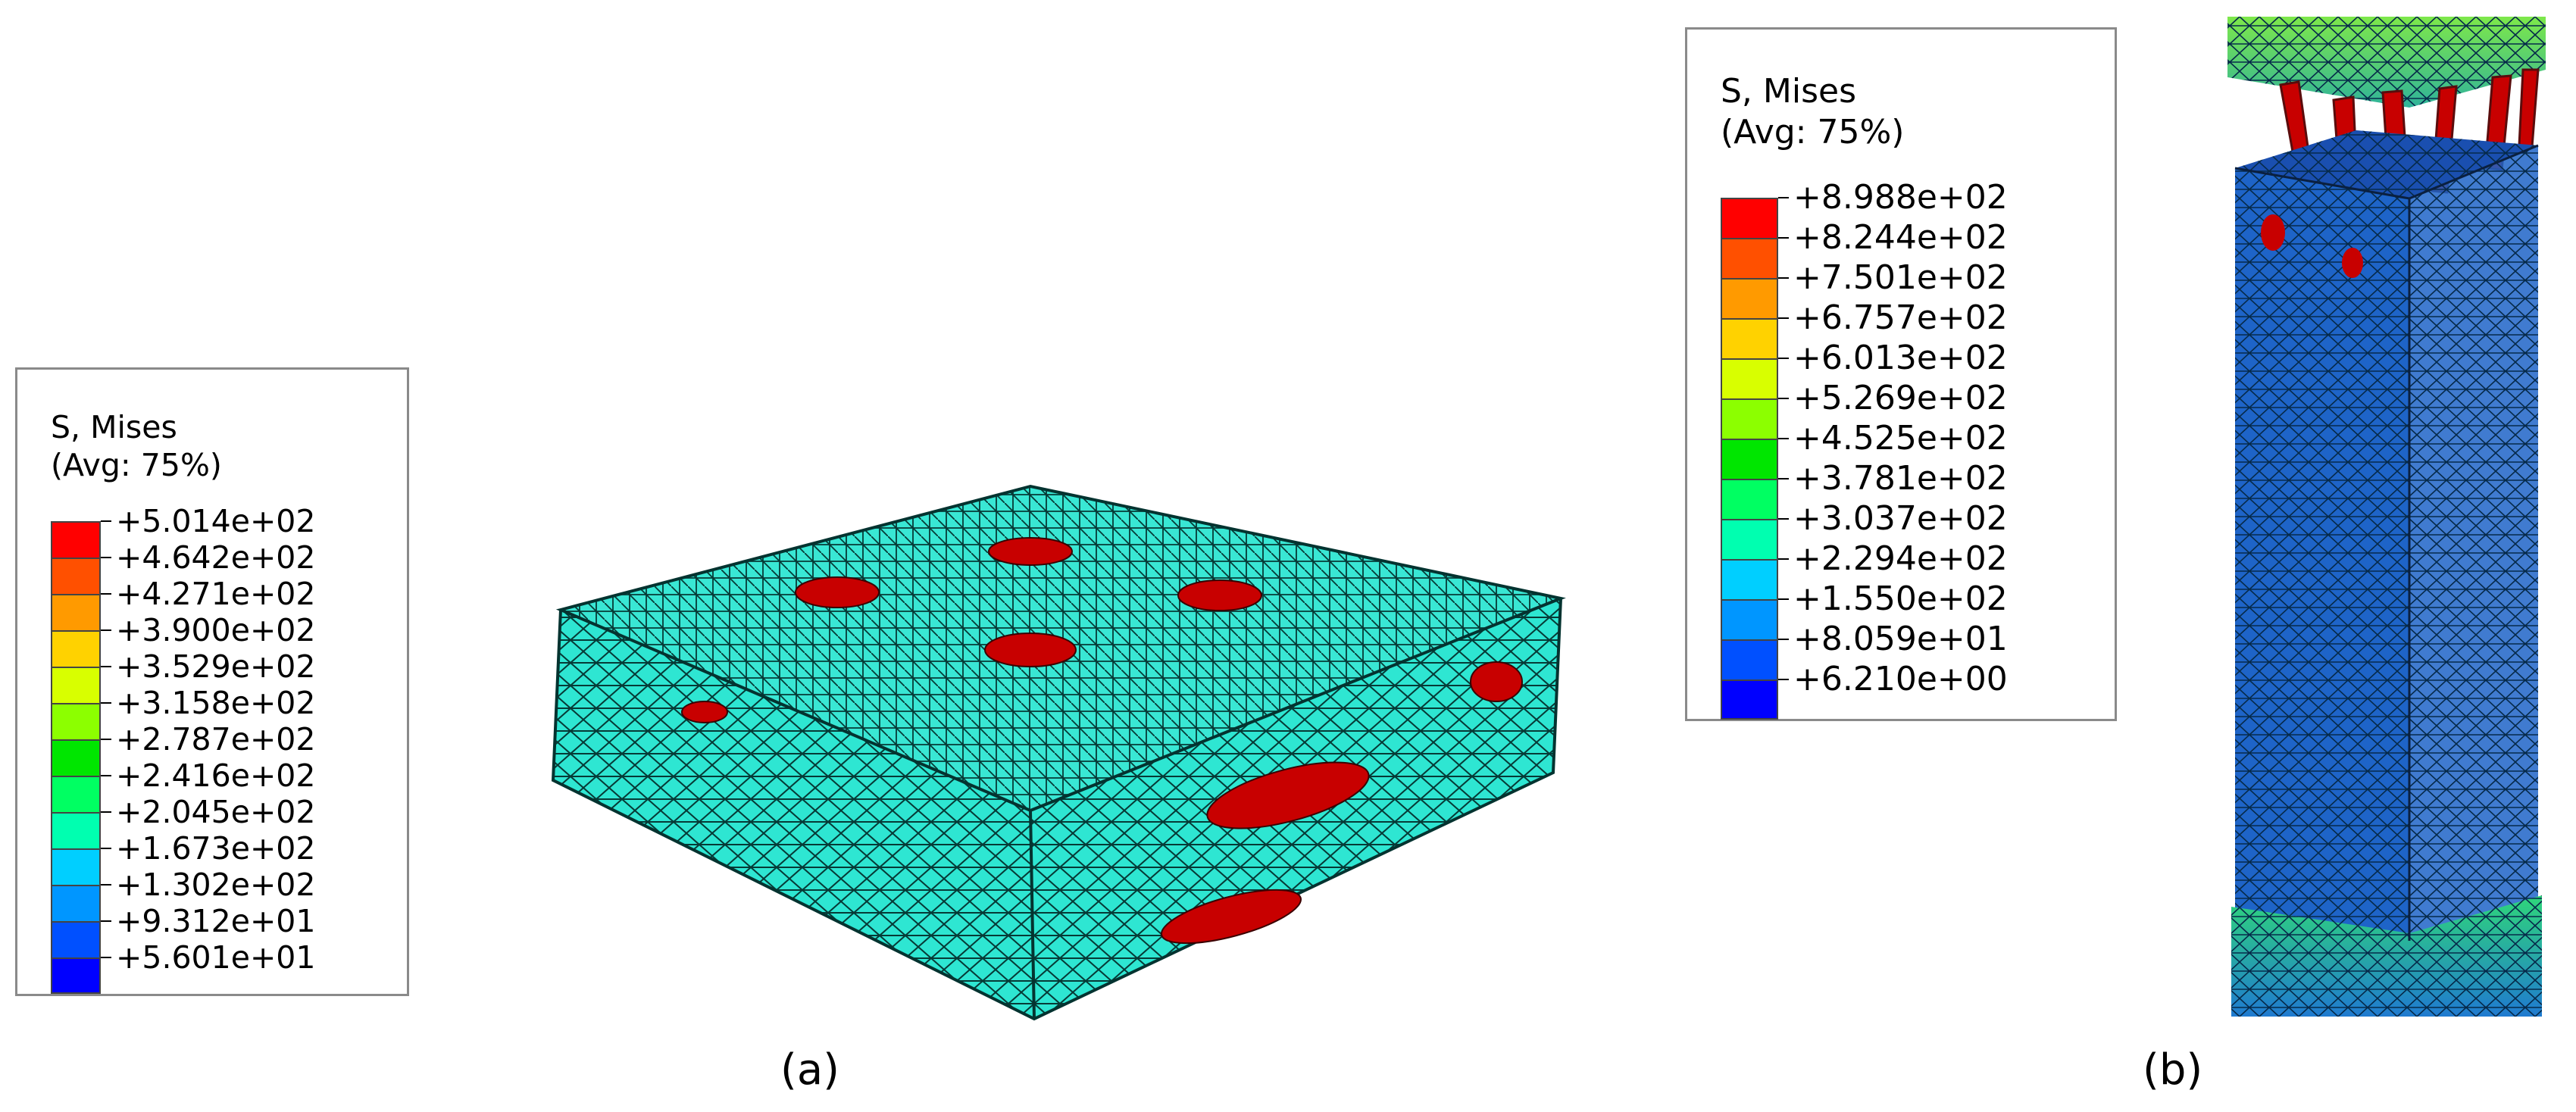  I want to click on legend-level-label: +3.037e+02, so click(1900, 518).